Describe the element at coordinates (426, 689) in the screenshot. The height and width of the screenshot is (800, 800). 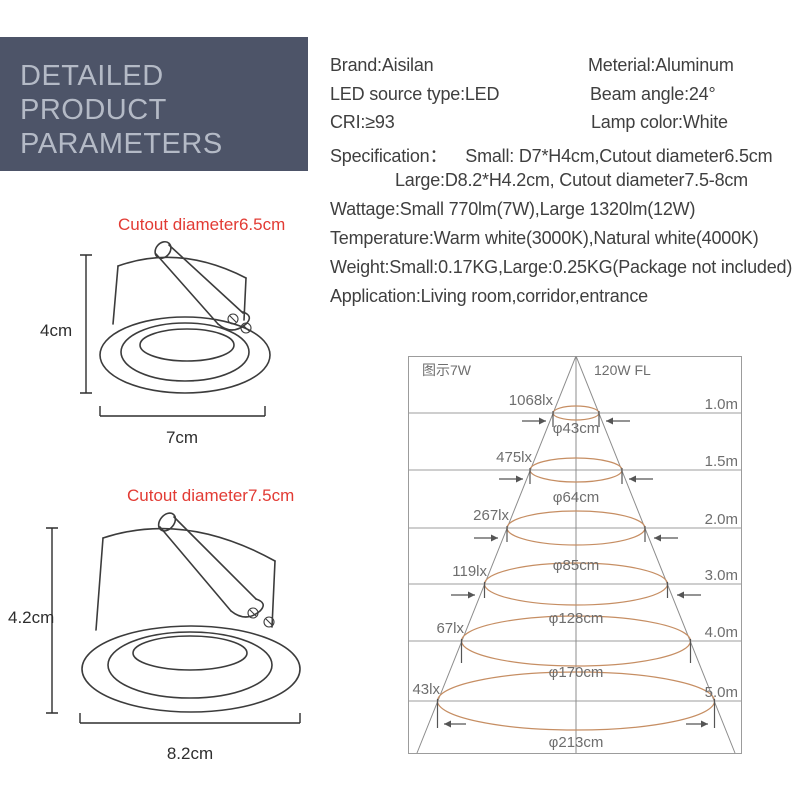
I see `beam-lux-6: 43lx` at that location.